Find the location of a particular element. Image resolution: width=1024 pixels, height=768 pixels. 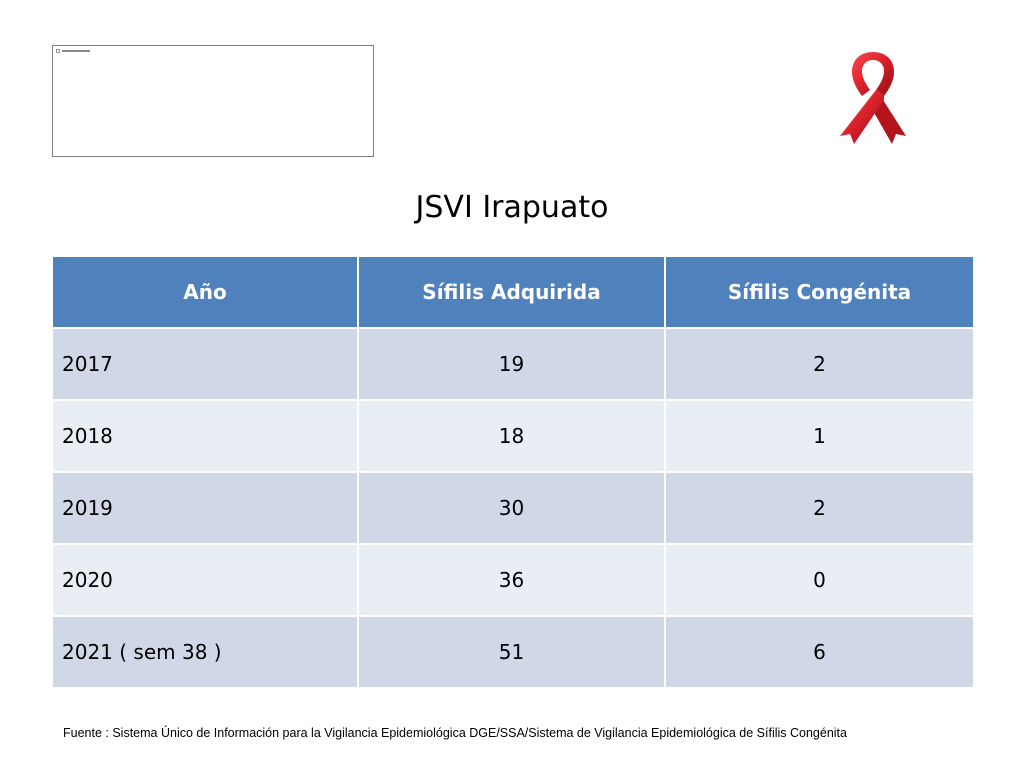

table-row: 2017 19 2 is located at coordinates (513, 364).